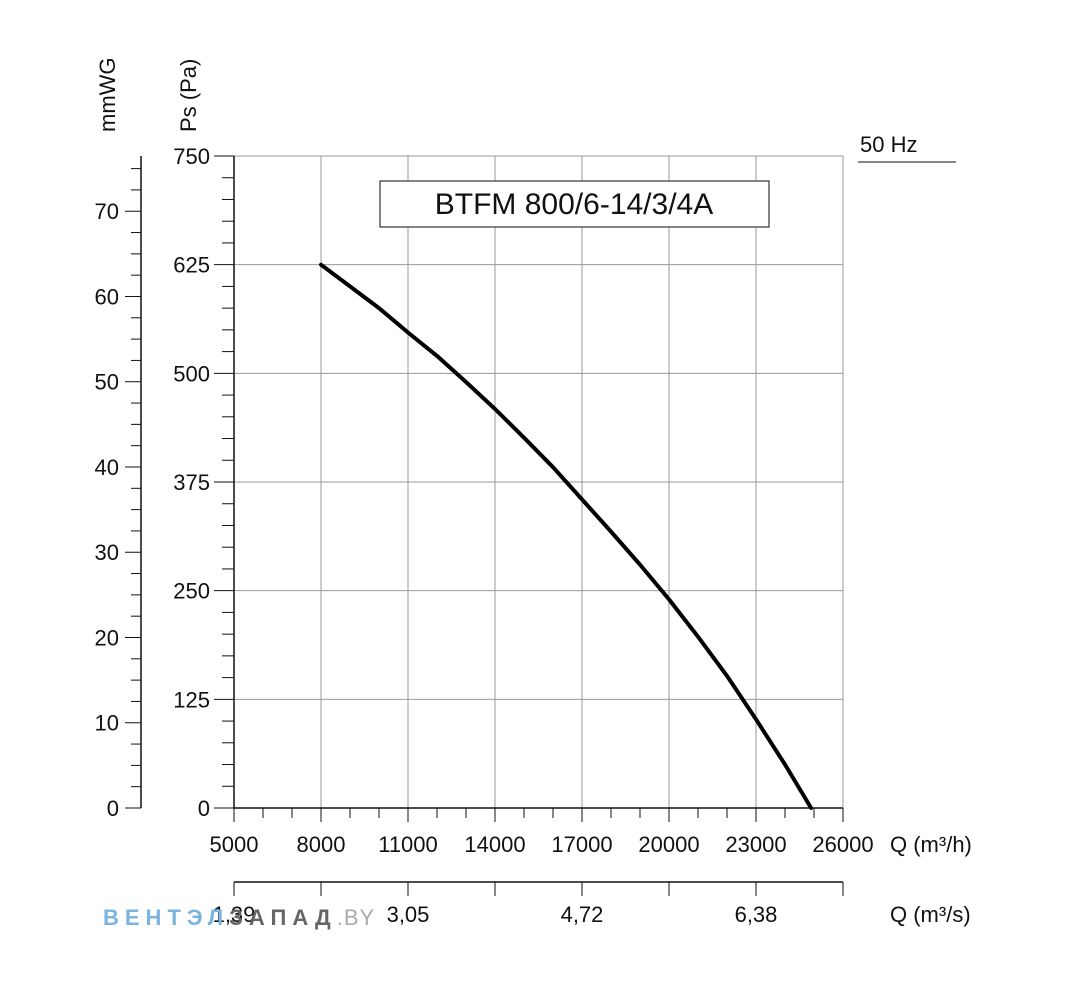 This screenshot has width=1075, height=997. Describe the element at coordinates (888, 144) in the screenshot. I see `frequency-label: 50 Hz` at that location.